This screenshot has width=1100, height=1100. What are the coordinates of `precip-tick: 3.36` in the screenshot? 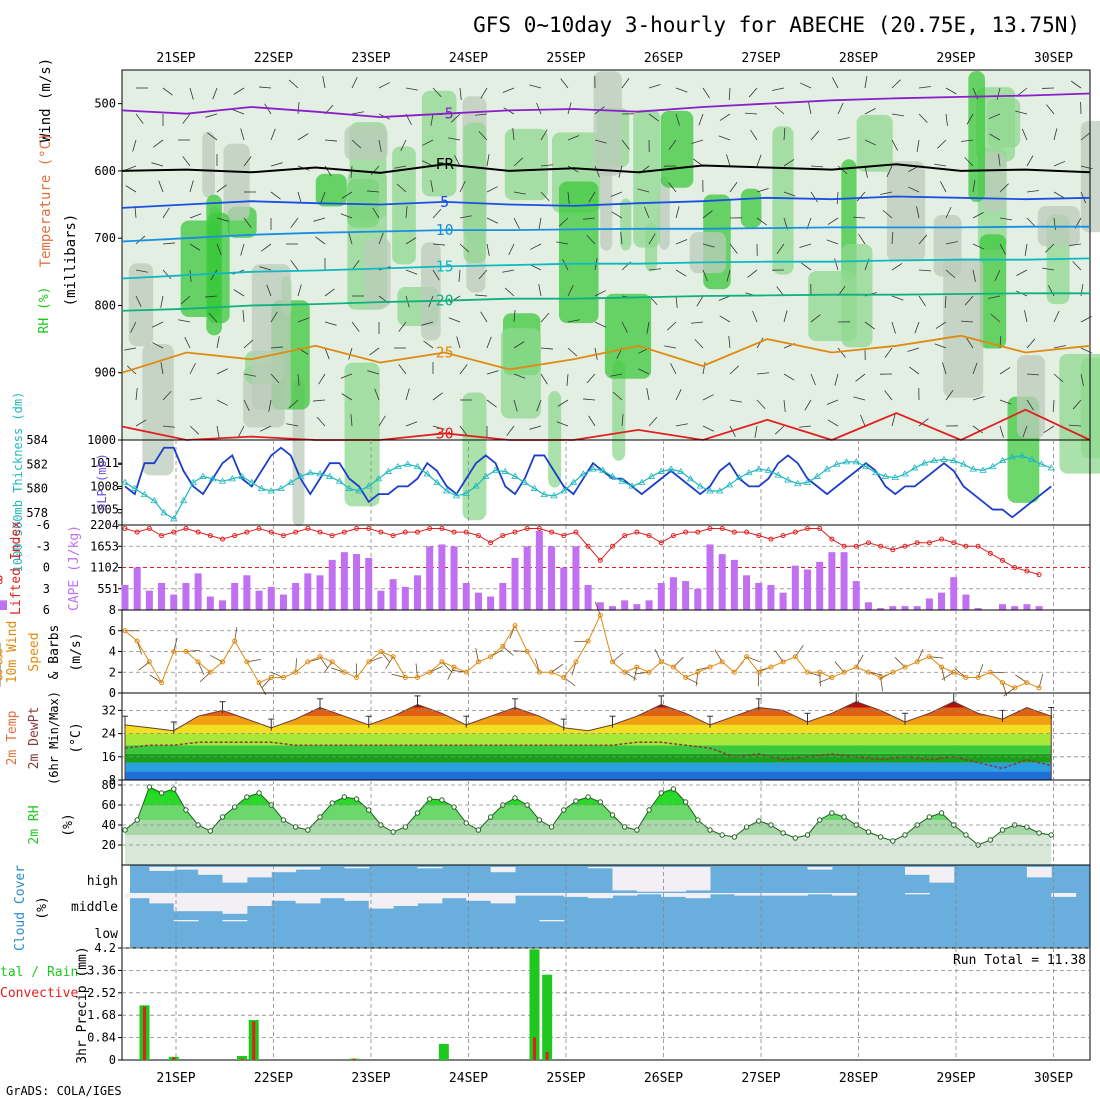 It's located at (101, 970).